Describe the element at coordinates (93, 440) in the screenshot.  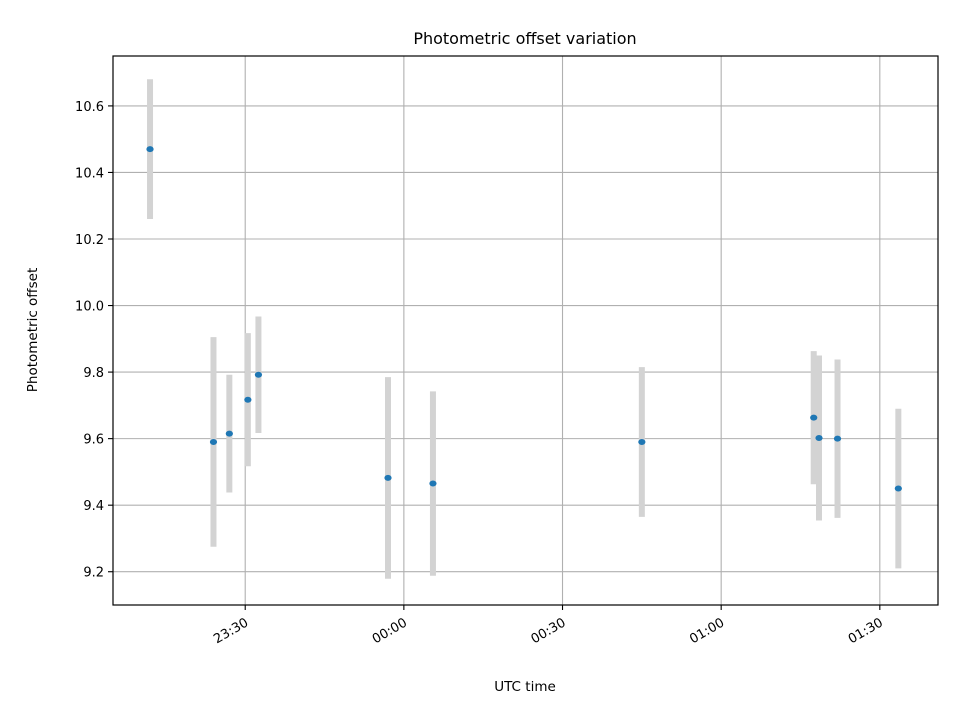
I see `y-tick-label: 9.6` at that location.